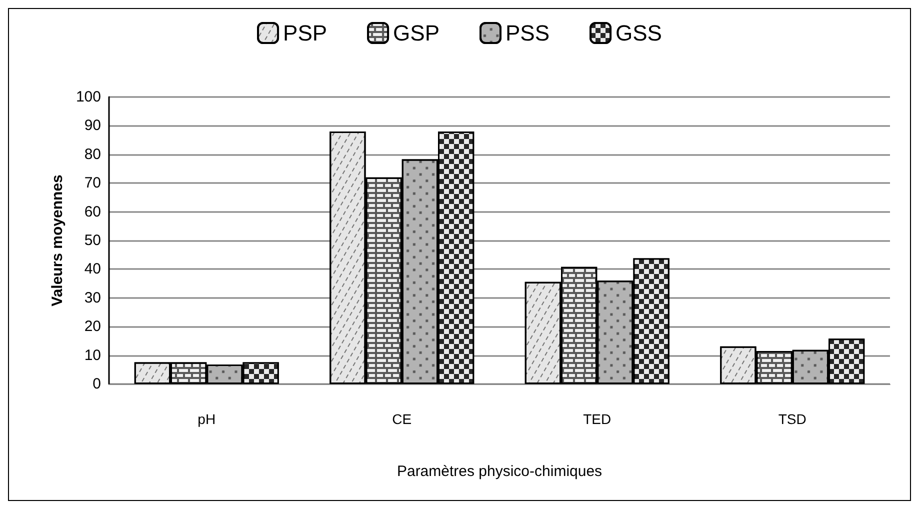  What do you see at coordinates (305, 33) in the screenshot?
I see `legend-label: PSP` at bounding box center [305, 33].